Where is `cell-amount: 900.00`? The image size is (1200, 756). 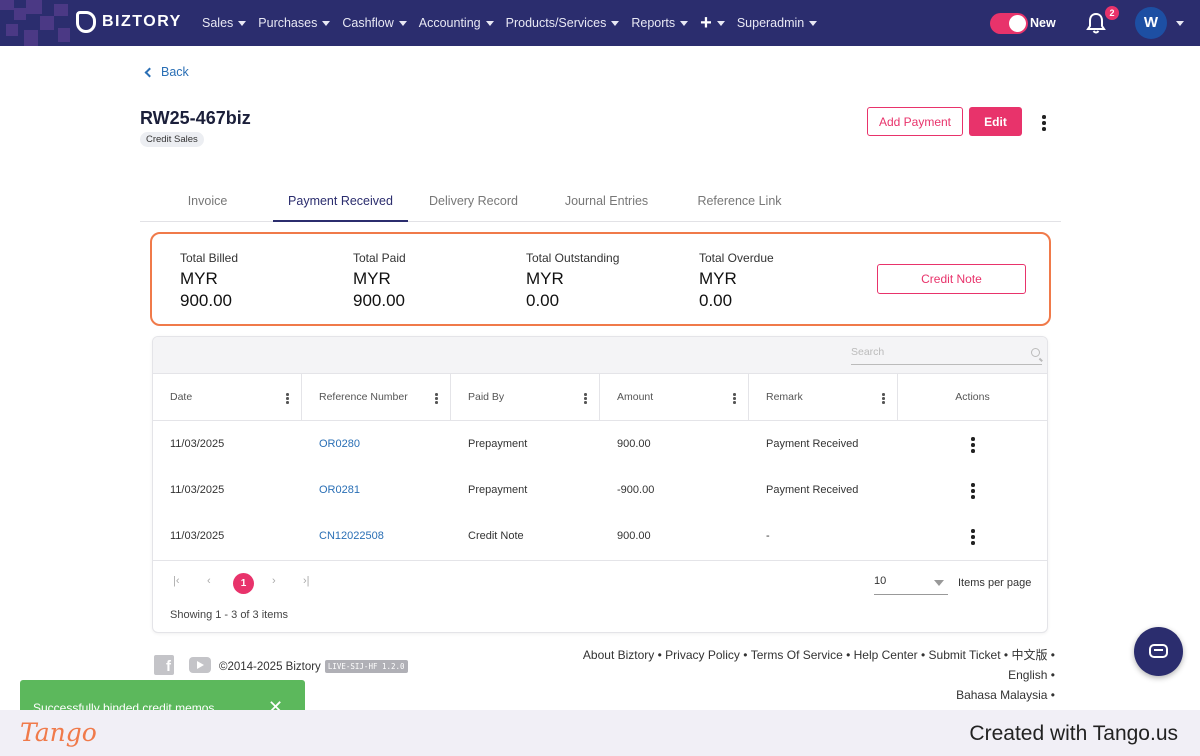
cell-amount: 900.00 is located at coordinates (634, 536).